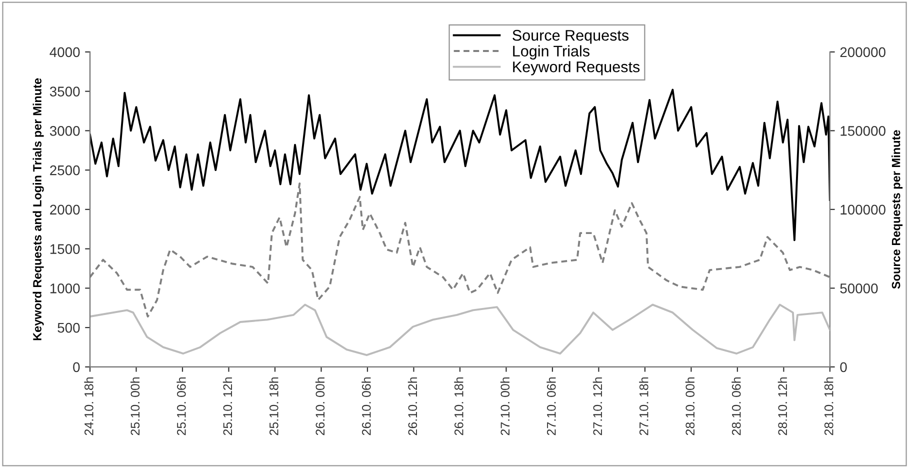 The image size is (909, 468). What do you see at coordinates (551, 52) in the screenshot?
I see `legend-label: Login Trials` at bounding box center [551, 52].